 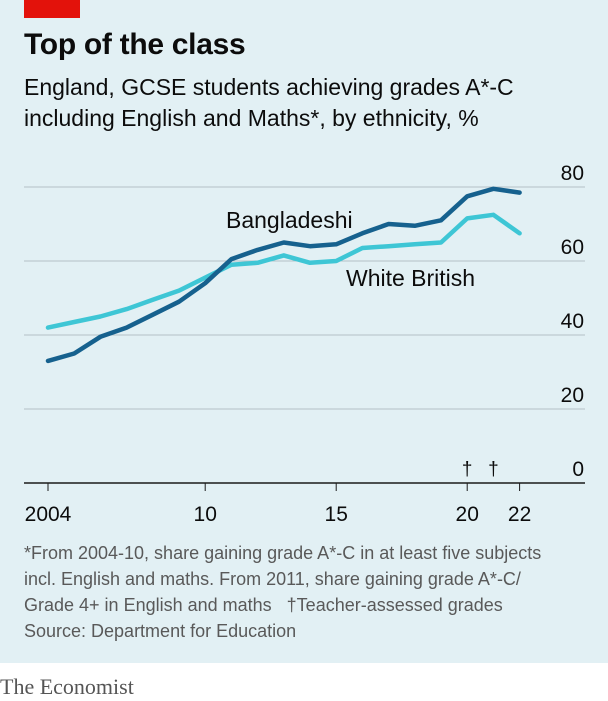 What do you see at coordinates (572, 173) in the screenshot?
I see `y-tick-label: 80` at bounding box center [572, 173].